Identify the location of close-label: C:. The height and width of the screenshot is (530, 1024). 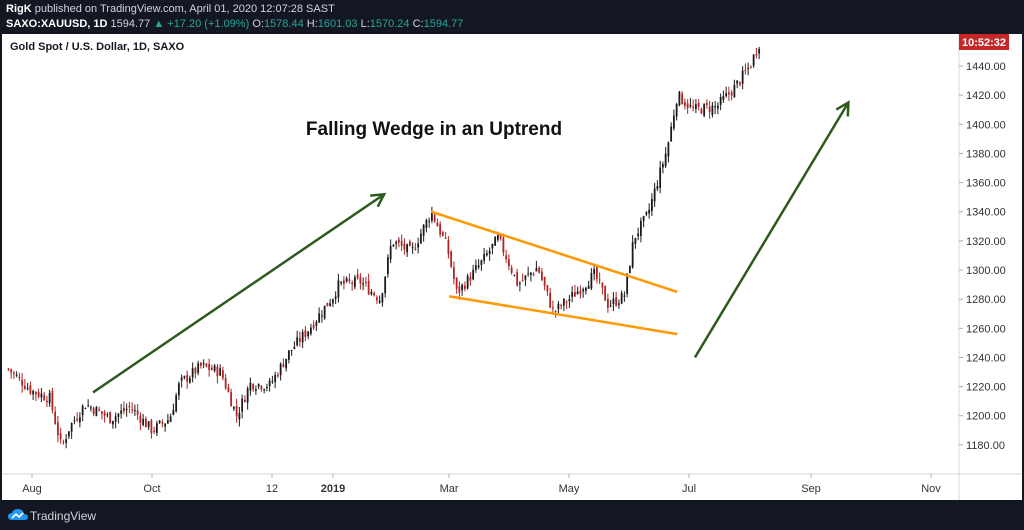
(418, 24).